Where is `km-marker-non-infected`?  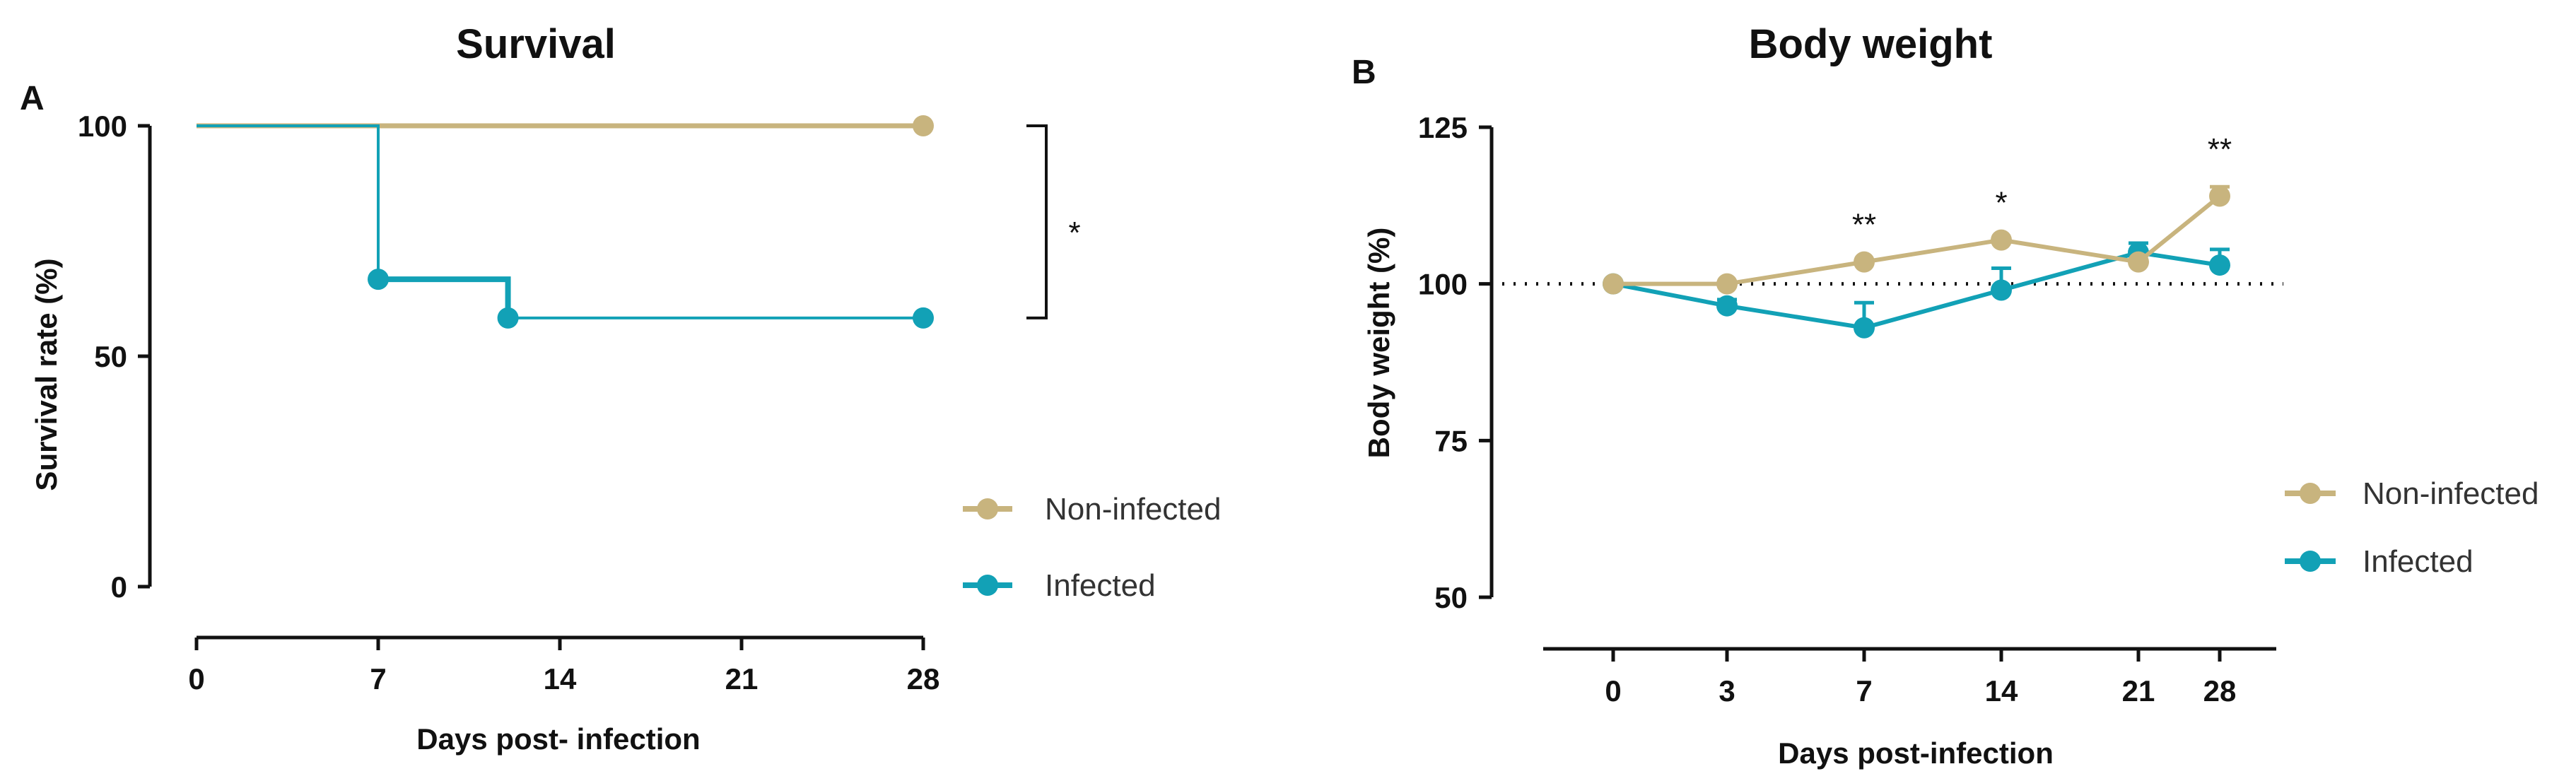
km-marker-non-infected is located at coordinates (924, 125).